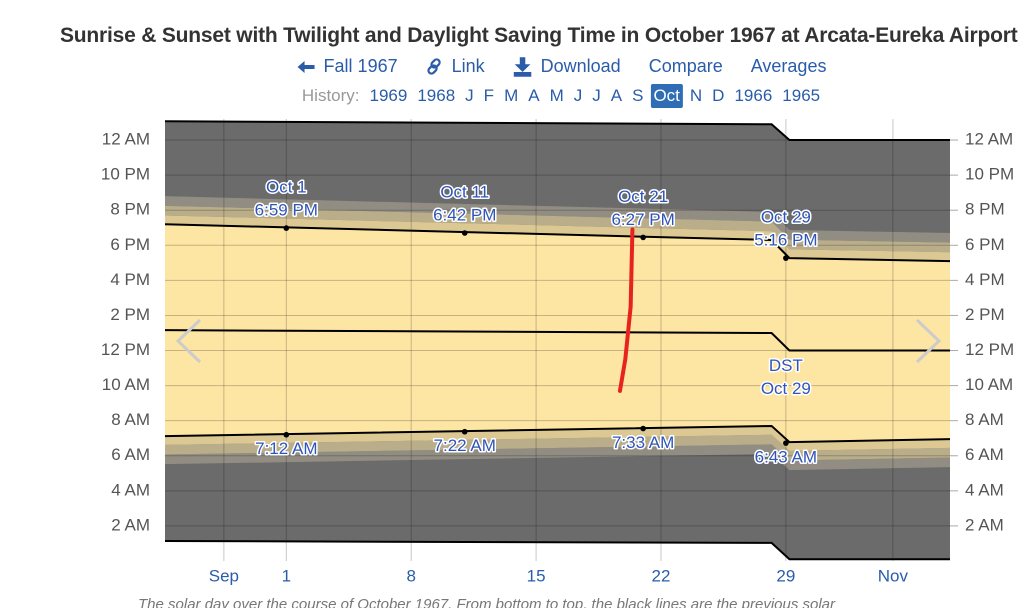  I want to click on history-link: N, so click(696, 95).